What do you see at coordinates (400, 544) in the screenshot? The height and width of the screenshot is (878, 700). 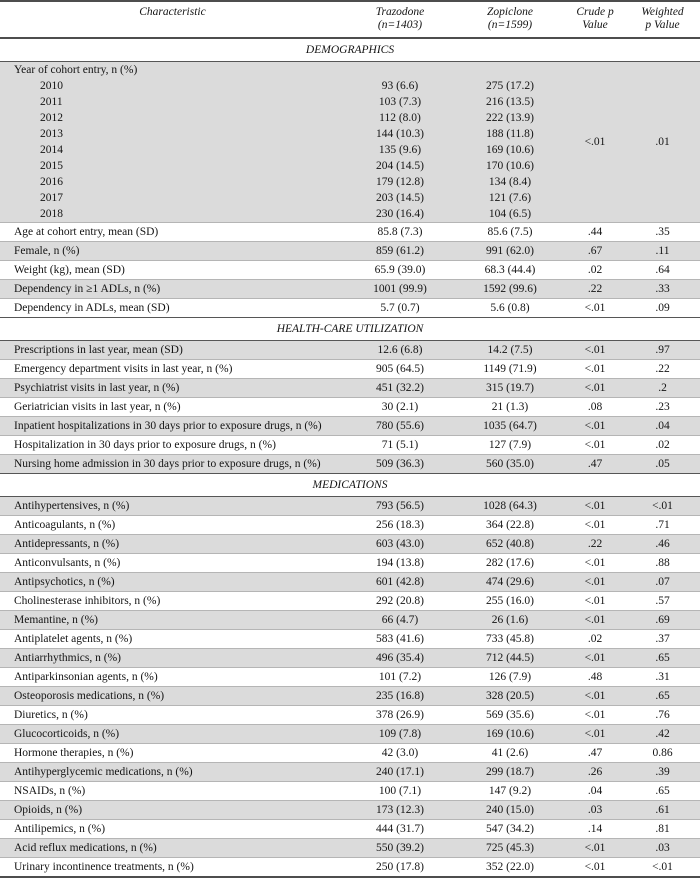 I see `trazodone-cell: 603 (43.0)` at bounding box center [400, 544].